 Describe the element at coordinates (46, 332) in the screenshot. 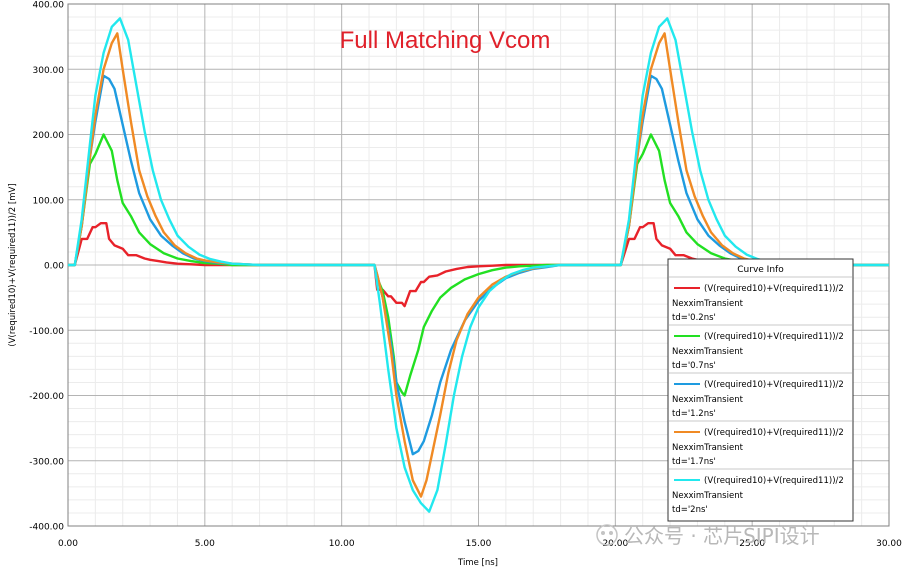

I see `y-tick-label: -100.00` at that location.